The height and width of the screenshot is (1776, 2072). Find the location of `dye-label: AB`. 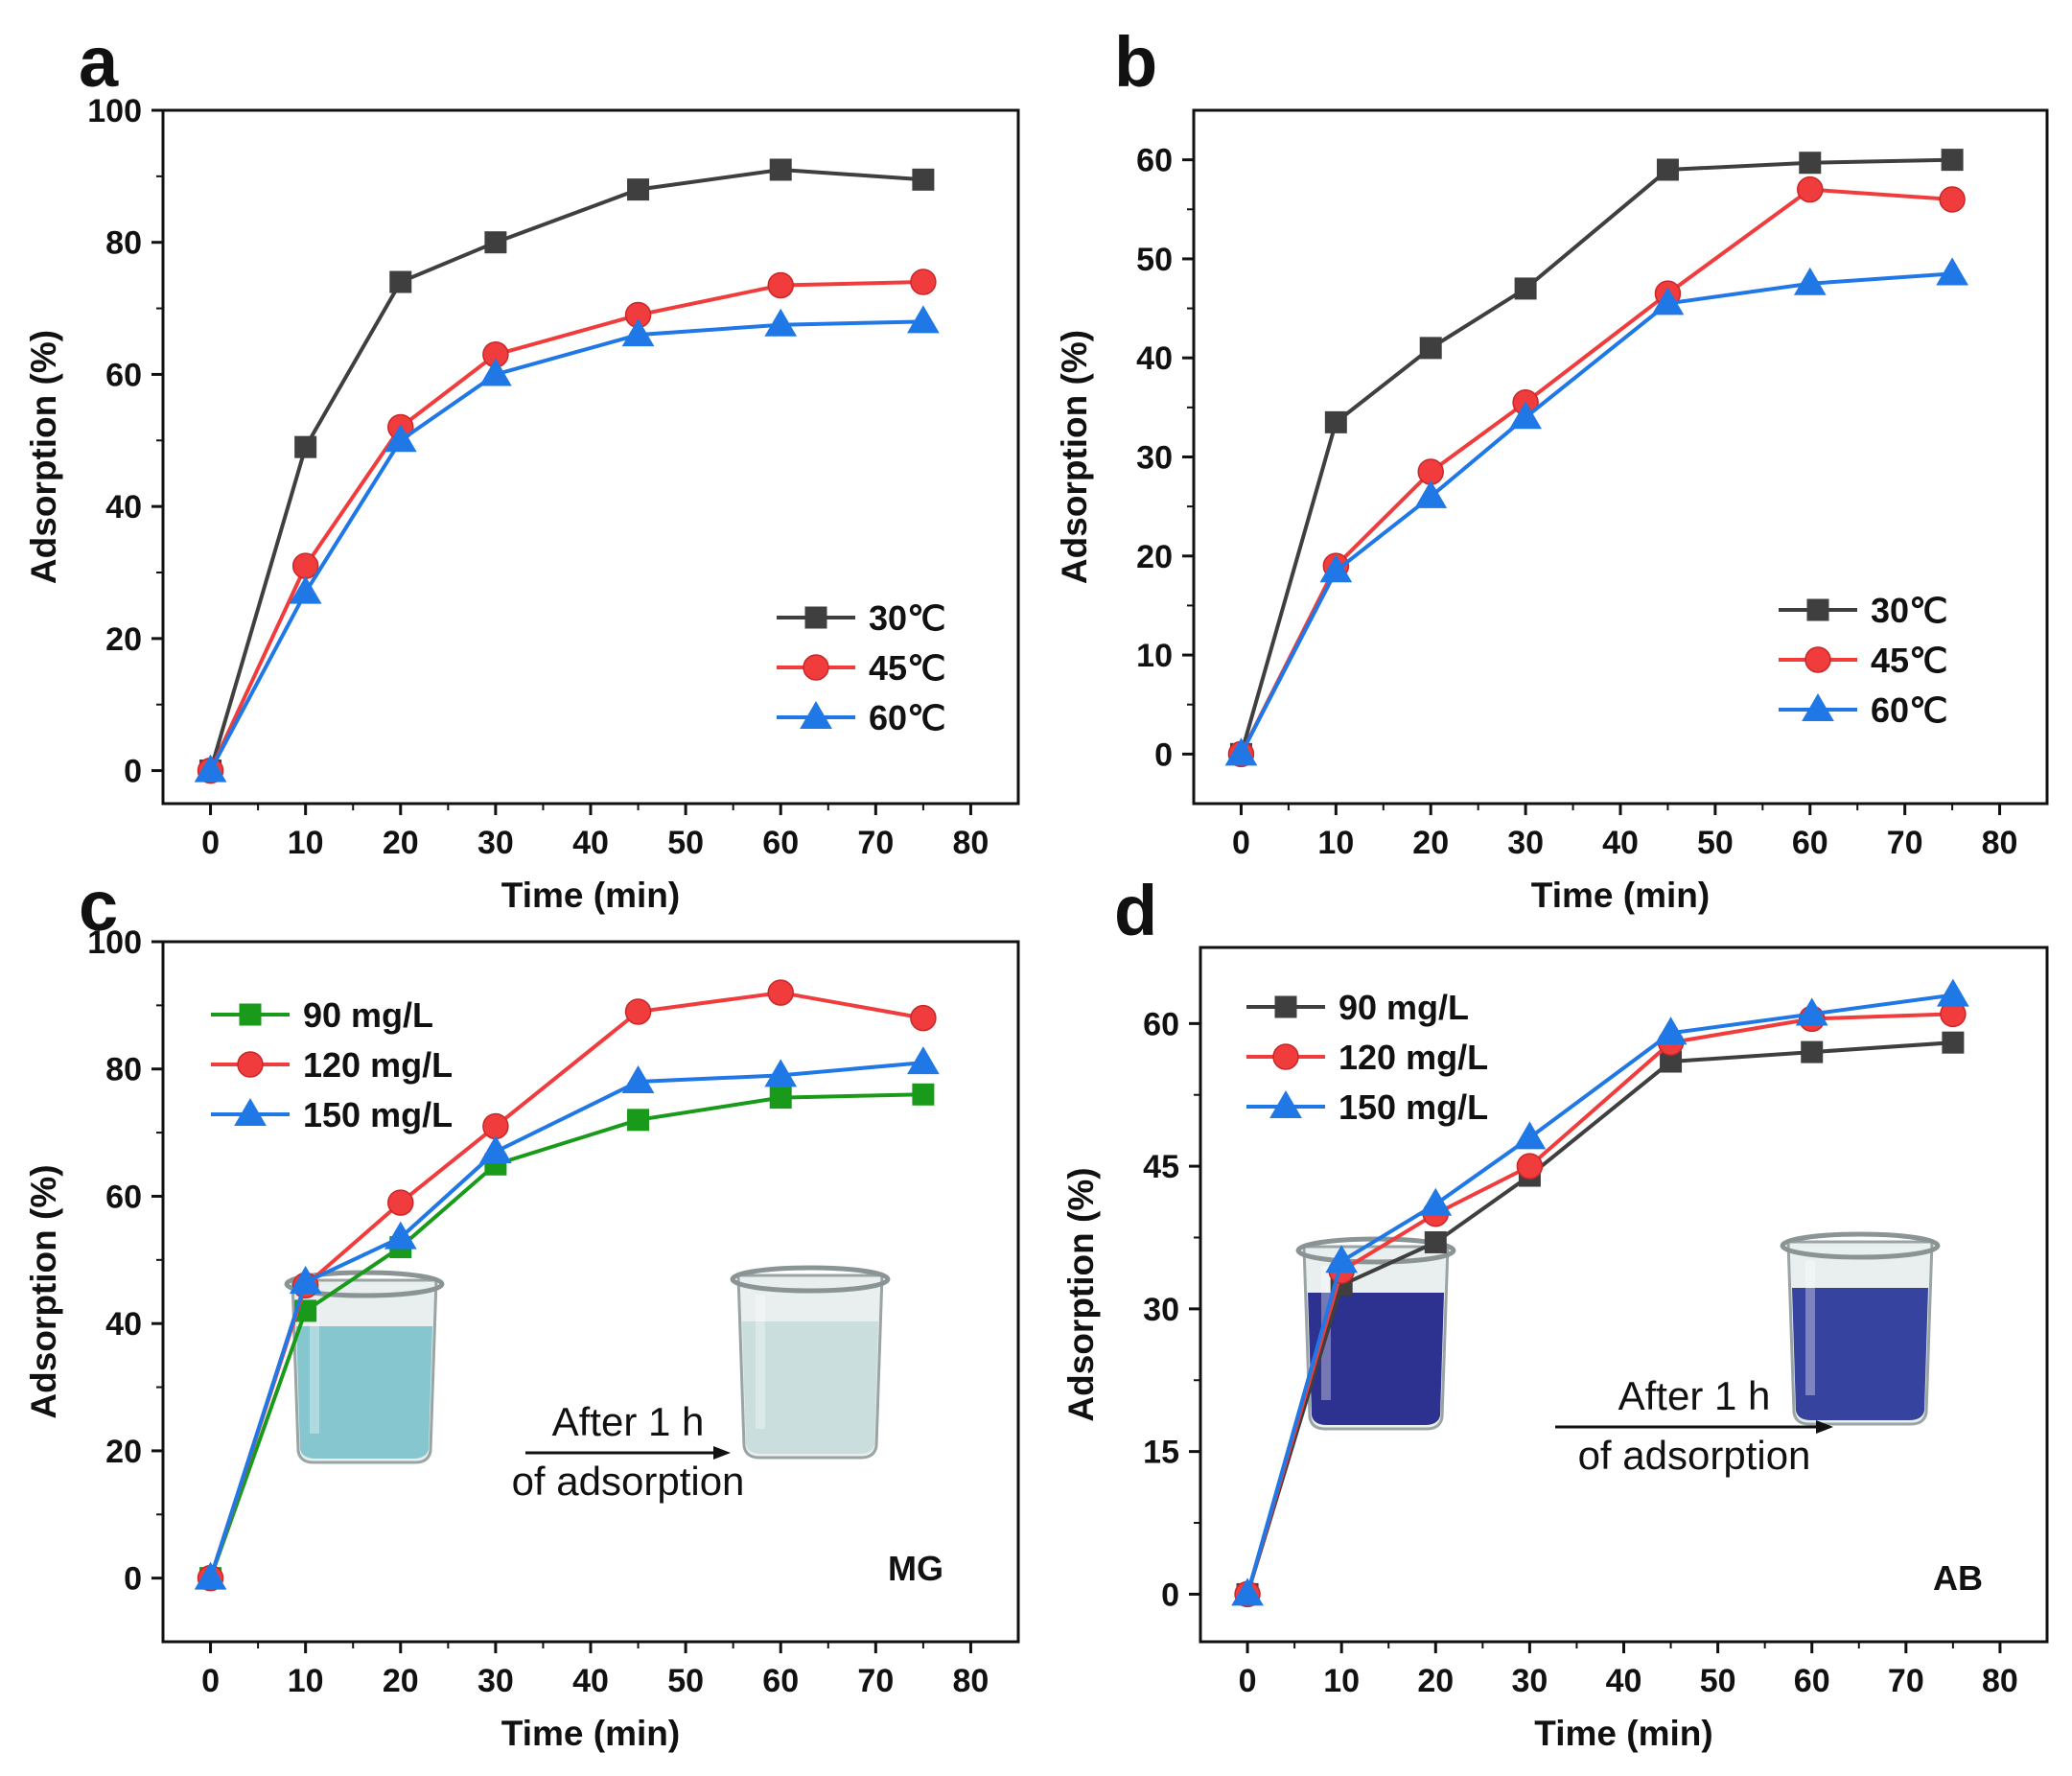

dye-label: AB is located at coordinates (1958, 1578).